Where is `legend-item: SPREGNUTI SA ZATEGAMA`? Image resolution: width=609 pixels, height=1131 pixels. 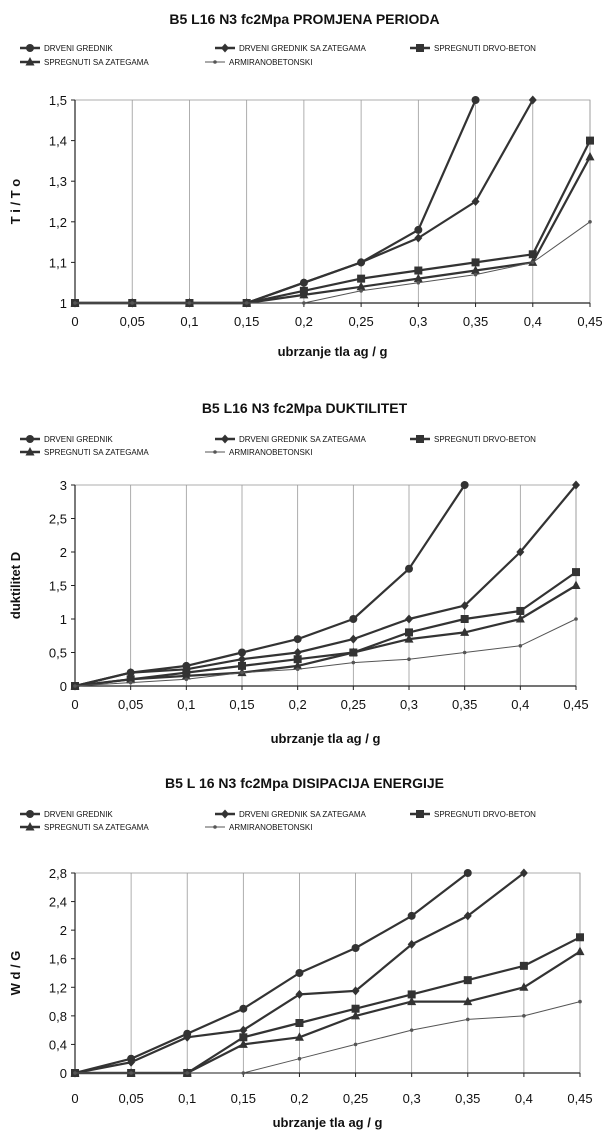
legend-item: SPREGNUTI SA ZATEGAMA is located at coordinates (84, 452).